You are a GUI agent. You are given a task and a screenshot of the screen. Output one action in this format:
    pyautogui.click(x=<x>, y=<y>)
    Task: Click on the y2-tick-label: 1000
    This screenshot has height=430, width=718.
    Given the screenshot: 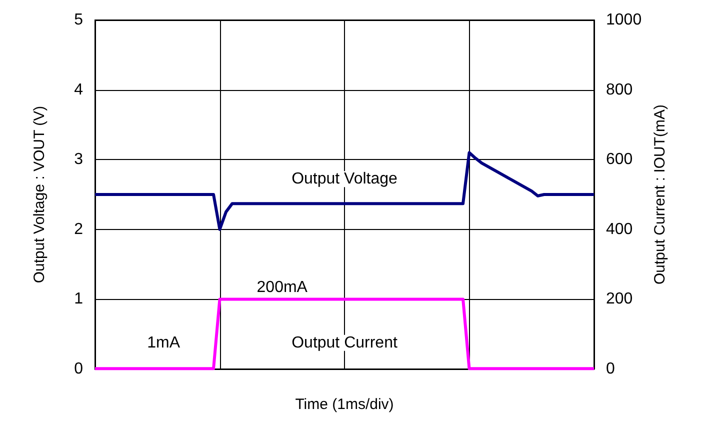 What is the action you would take?
    pyautogui.click(x=624, y=20)
    